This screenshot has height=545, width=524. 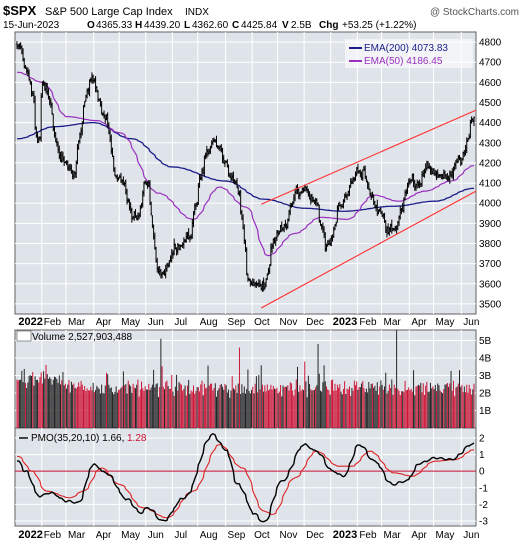 I want to click on channel-lower-line, so click(x=368, y=249).